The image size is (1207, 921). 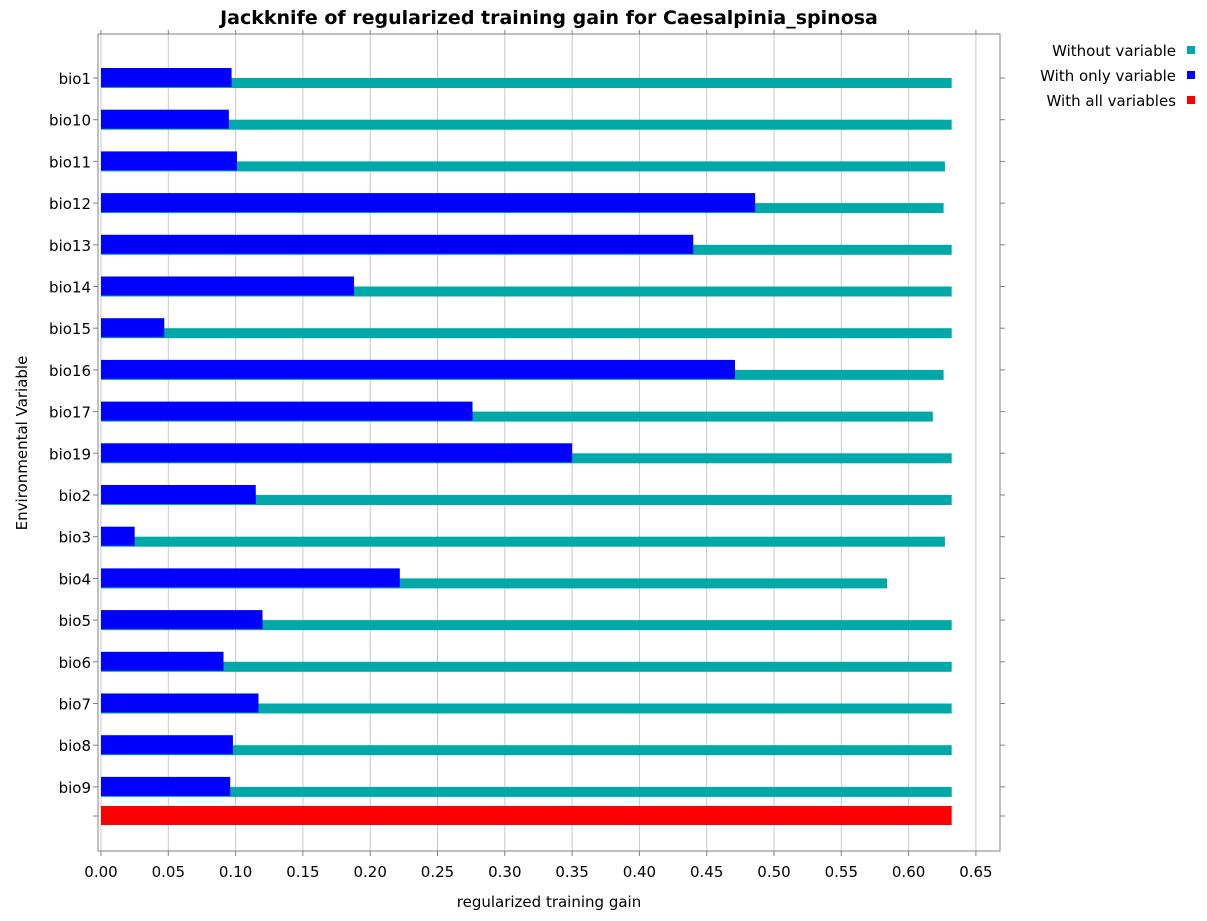 I want to click on bar-without-bio8, so click(x=526, y=750).